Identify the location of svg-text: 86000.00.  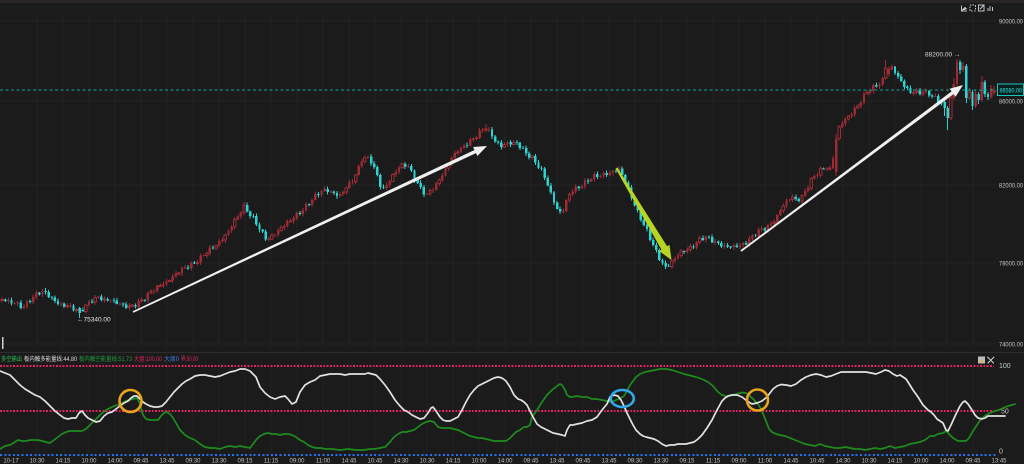
(1011, 102).